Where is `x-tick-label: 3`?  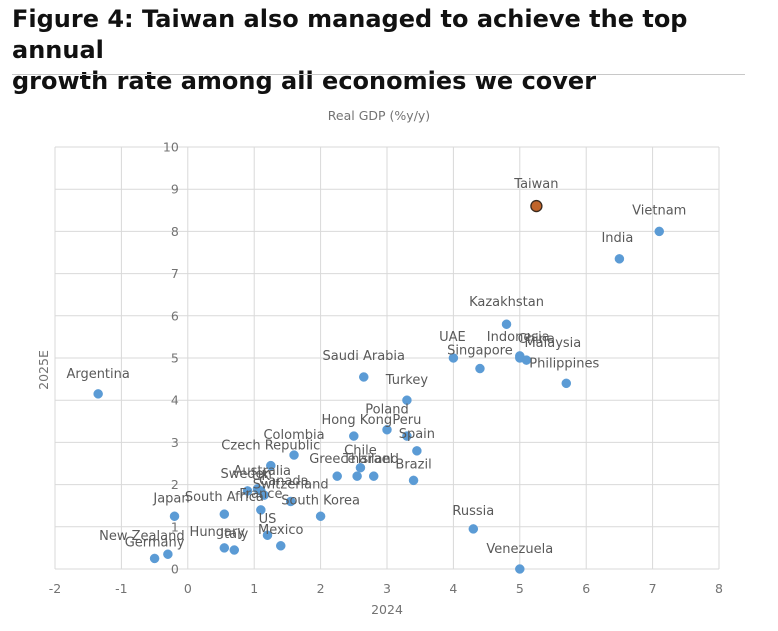 x-tick-label: 3 is located at coordinates (387, 588).